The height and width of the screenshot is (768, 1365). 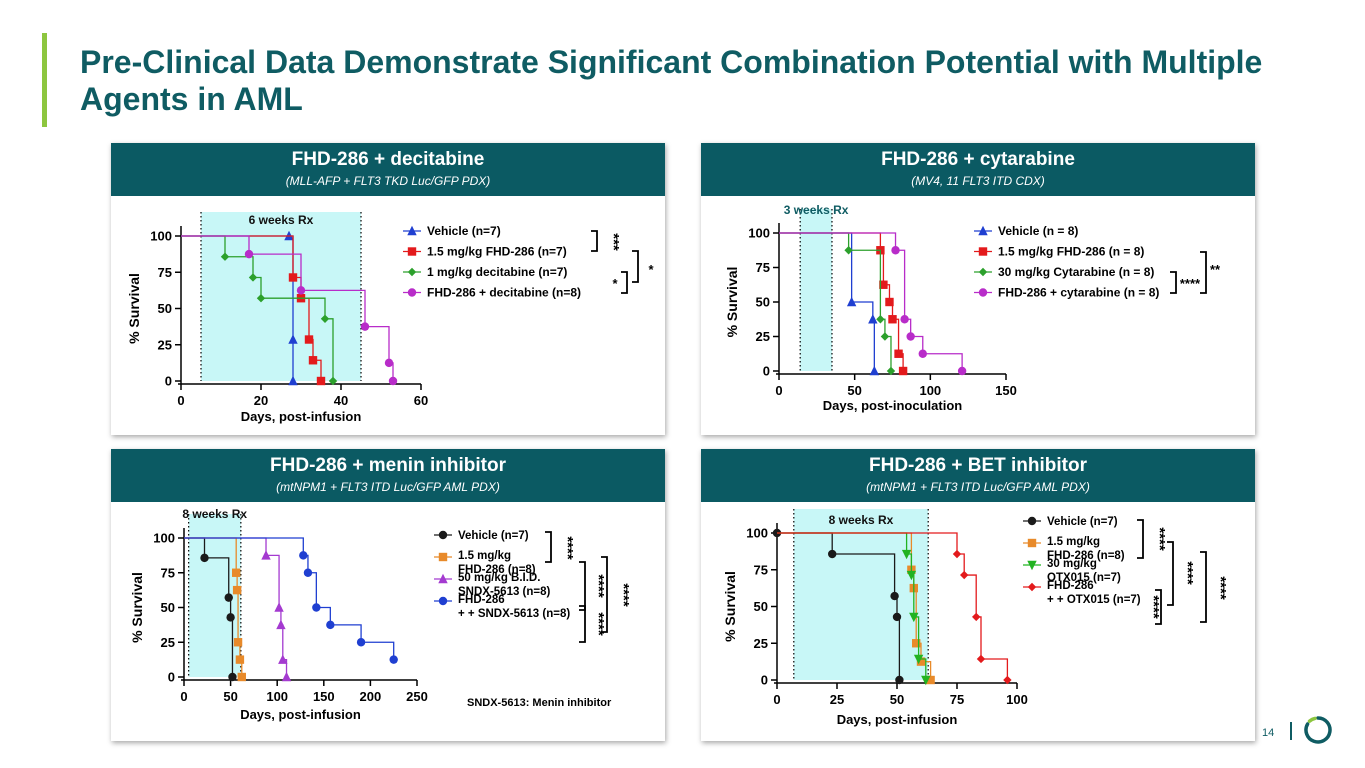 What do you see at coordinates (978, 181) in the screenshot?
I see `panel-subtitle: (MV4, 11 FLT3 ITD CDX)` at bounding box center [978, 181].